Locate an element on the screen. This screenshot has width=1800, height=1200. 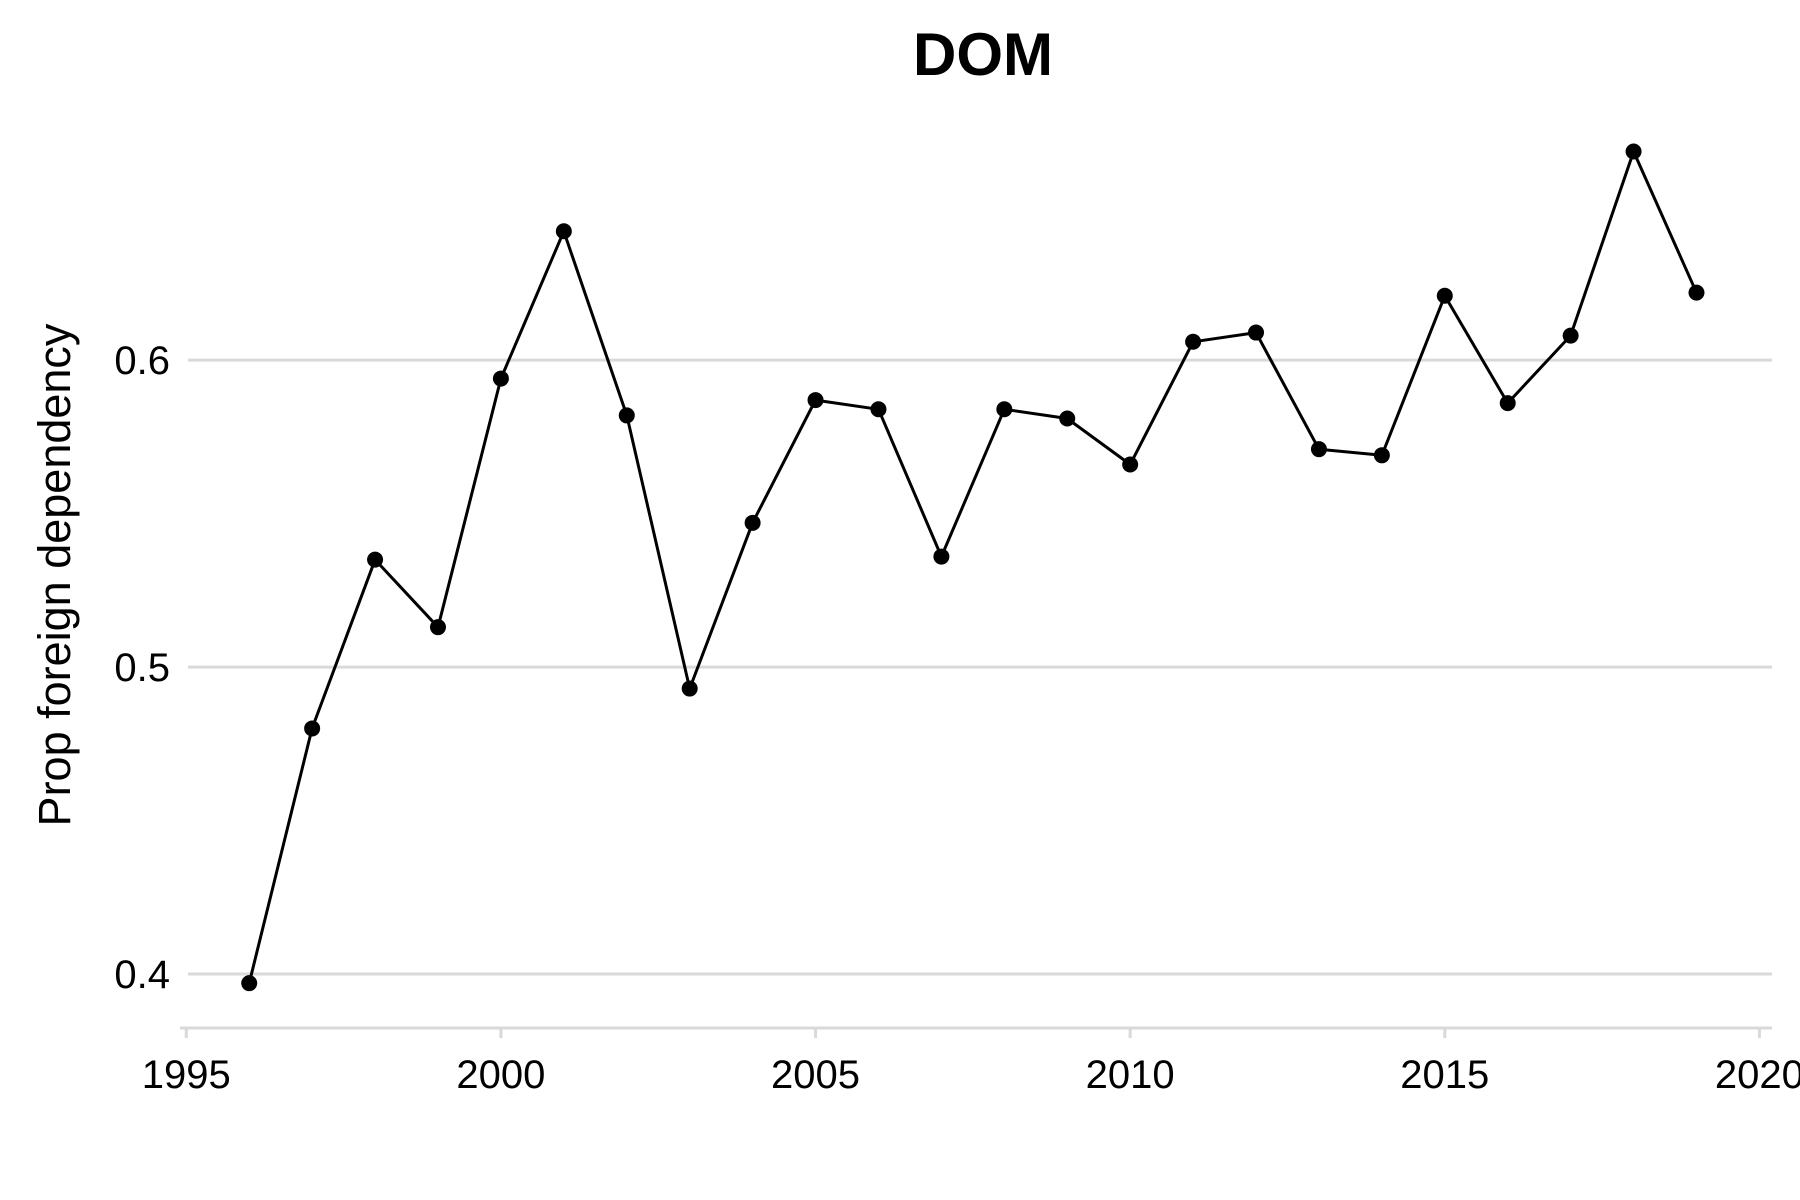
x-tick-label: 2005 is located at coordinates (815, 1075).